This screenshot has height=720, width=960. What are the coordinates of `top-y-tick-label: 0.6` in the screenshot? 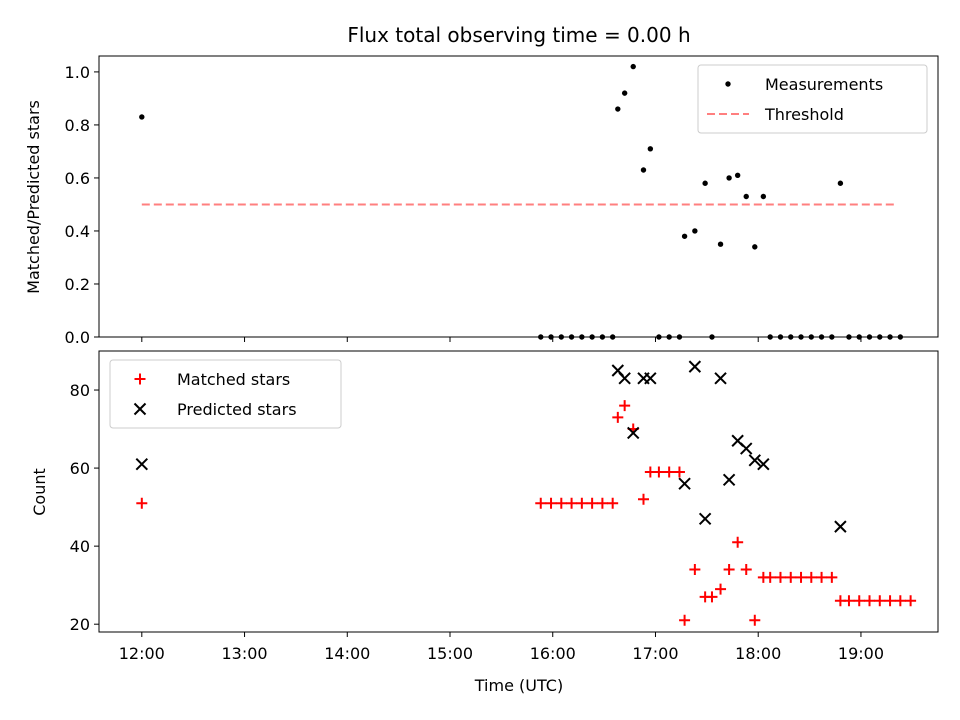 It's located at (77, 178).